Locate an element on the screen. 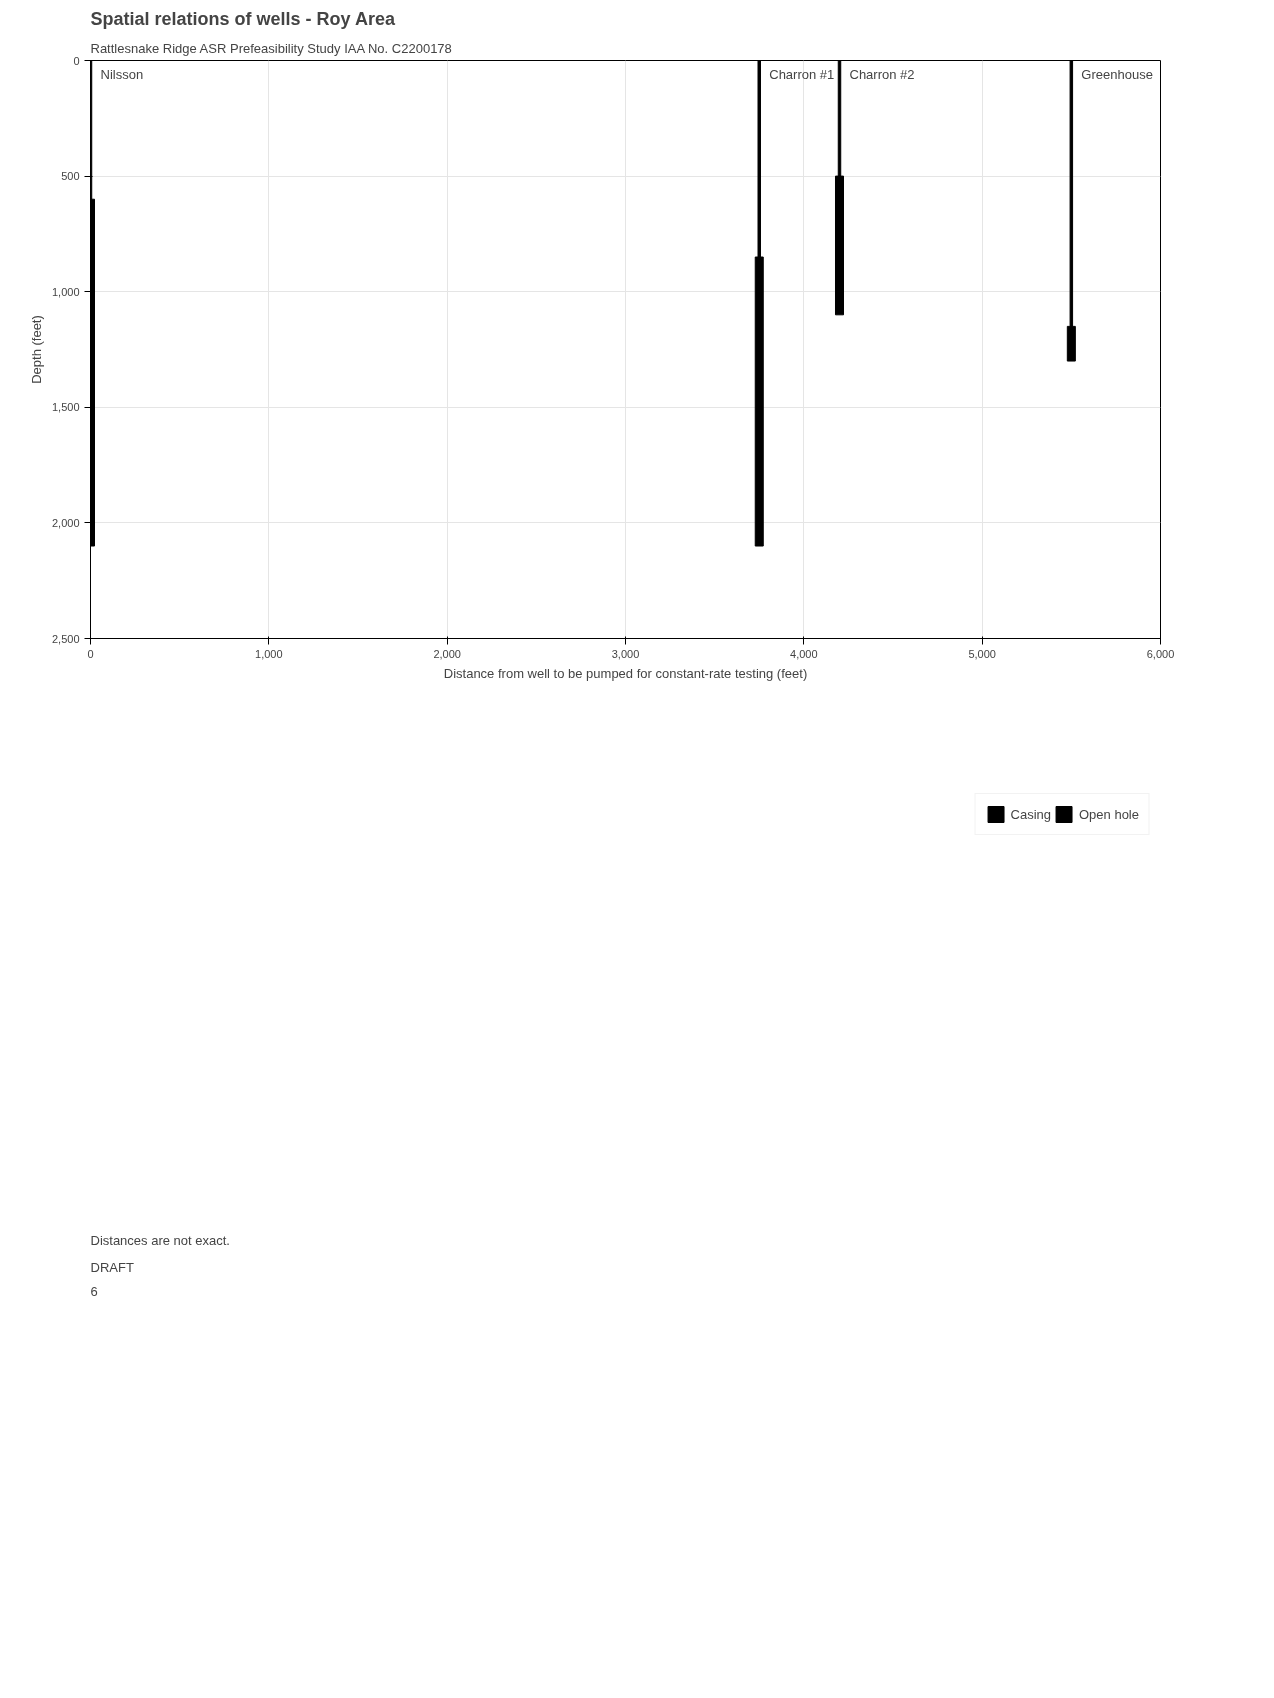 The image size is (1274, 1698). y-tick-label: 1,500 is located at coordinates (65, 407).